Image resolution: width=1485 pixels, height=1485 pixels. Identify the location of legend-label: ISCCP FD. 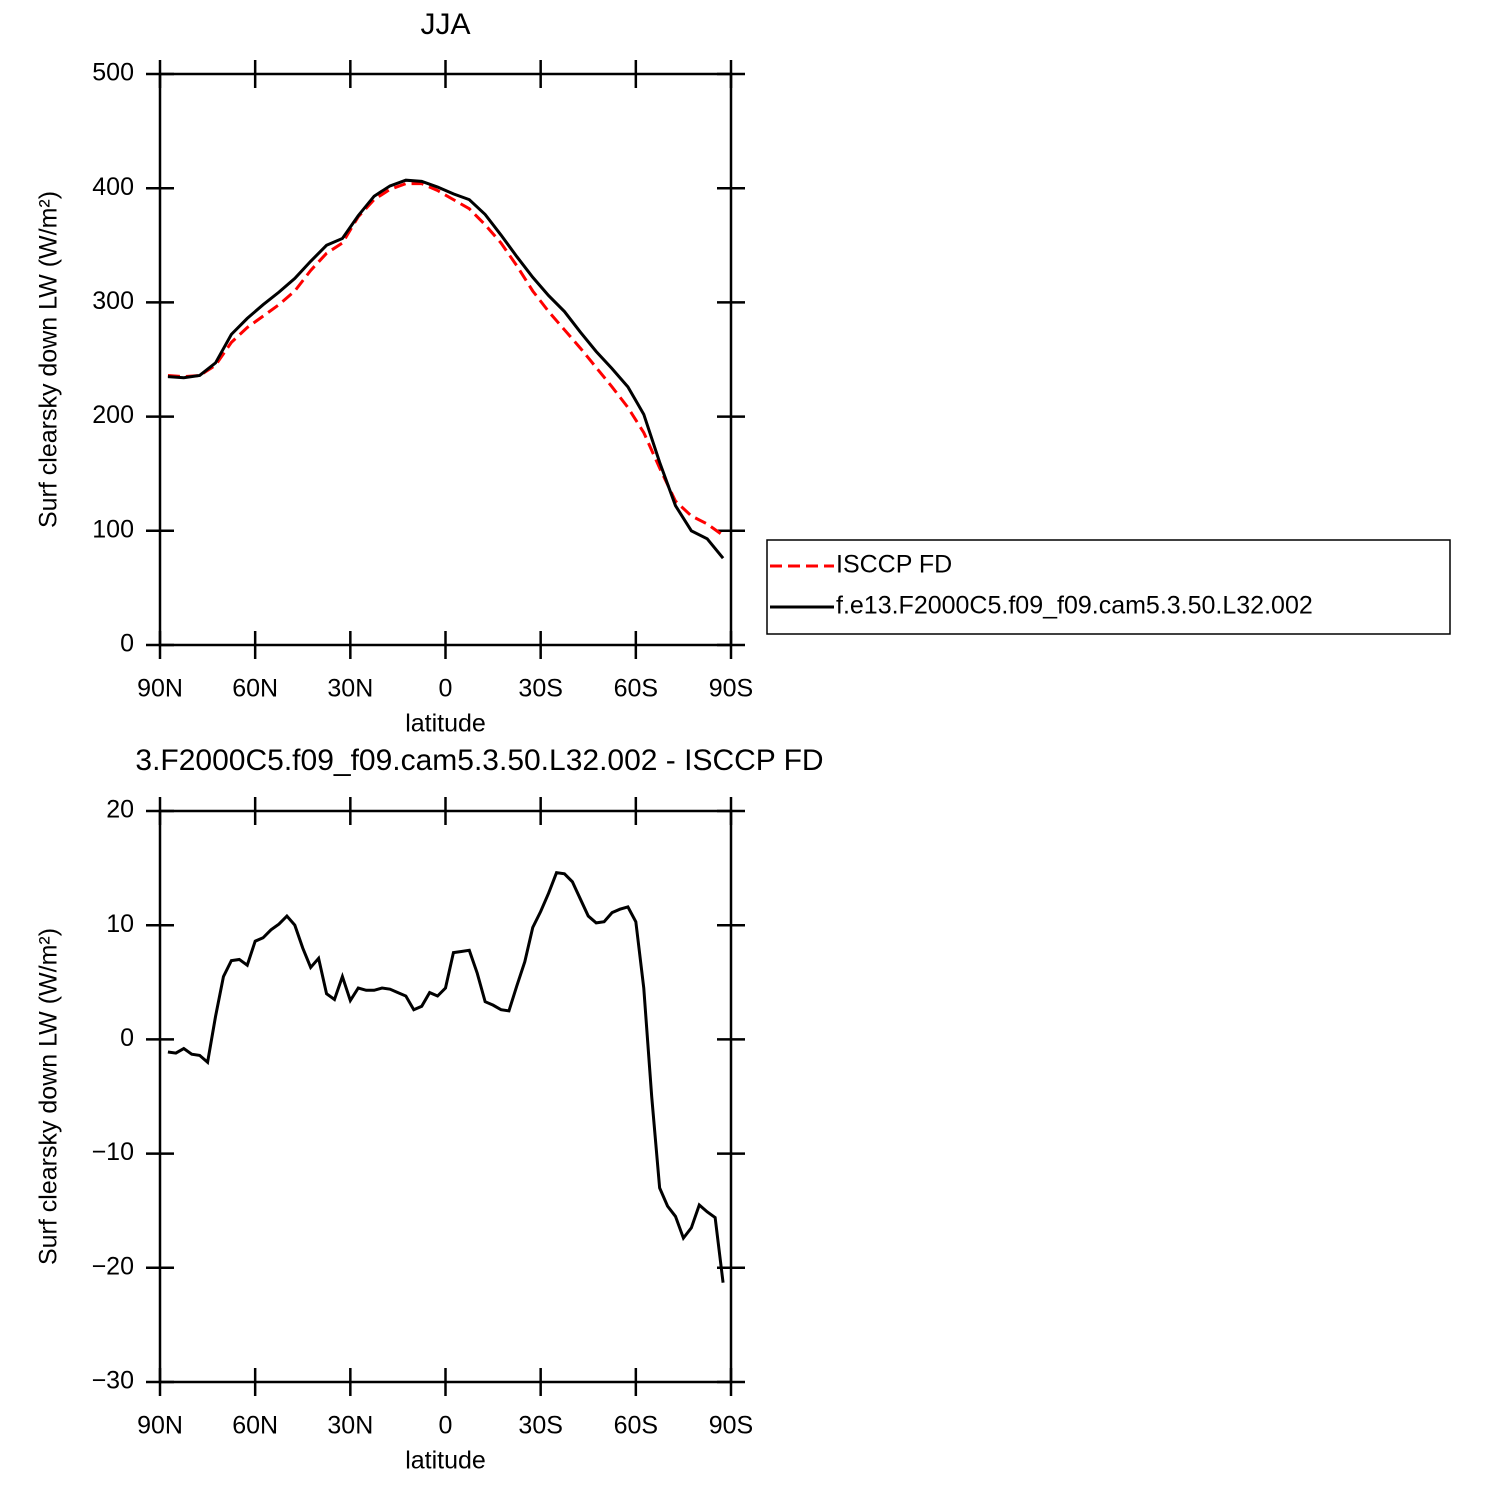
(894, 565).